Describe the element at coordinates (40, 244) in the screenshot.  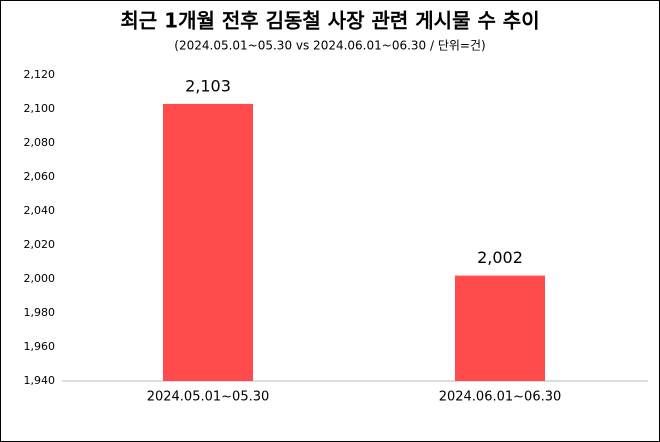
I see `y-tick-label: 2,020` at that location.